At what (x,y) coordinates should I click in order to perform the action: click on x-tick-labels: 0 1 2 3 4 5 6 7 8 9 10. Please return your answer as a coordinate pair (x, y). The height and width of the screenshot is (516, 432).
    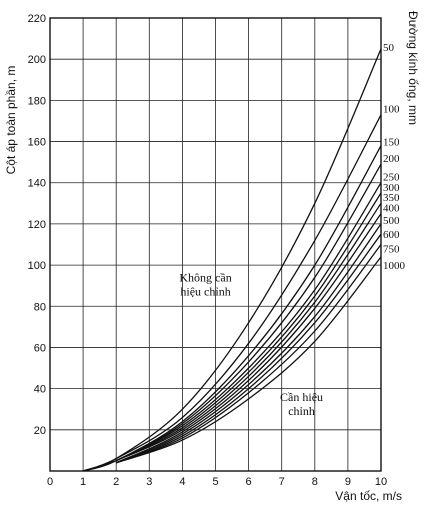
    Looking at the image, I should click on (217, 482).